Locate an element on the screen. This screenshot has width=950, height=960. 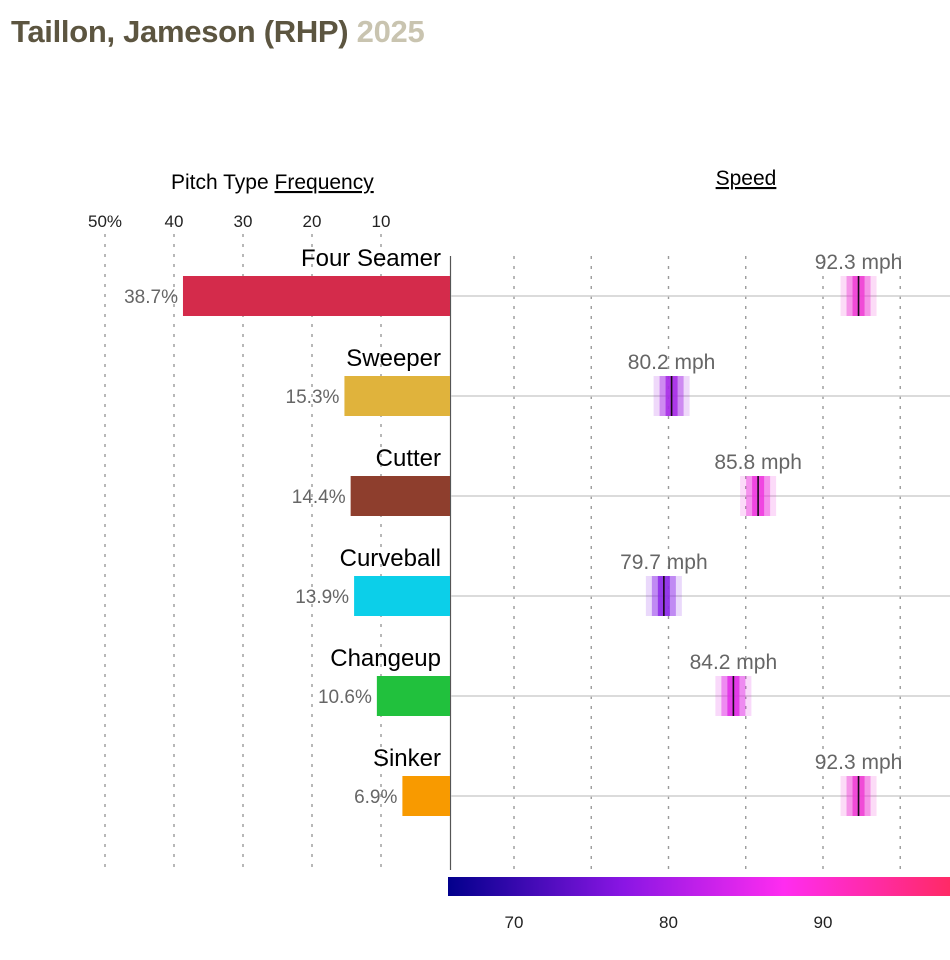
season-year: 2025 is located at coordinates (390, 31).